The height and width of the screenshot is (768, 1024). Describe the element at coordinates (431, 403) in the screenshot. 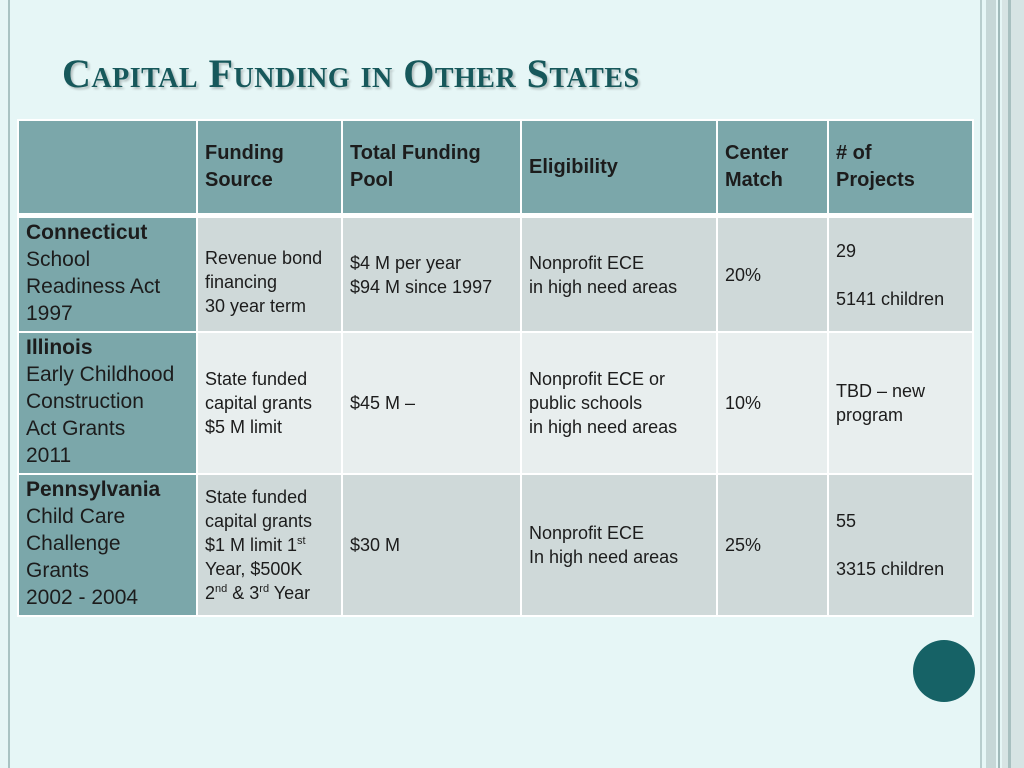

I see `total-pool-cell: $45 M –` at that location.